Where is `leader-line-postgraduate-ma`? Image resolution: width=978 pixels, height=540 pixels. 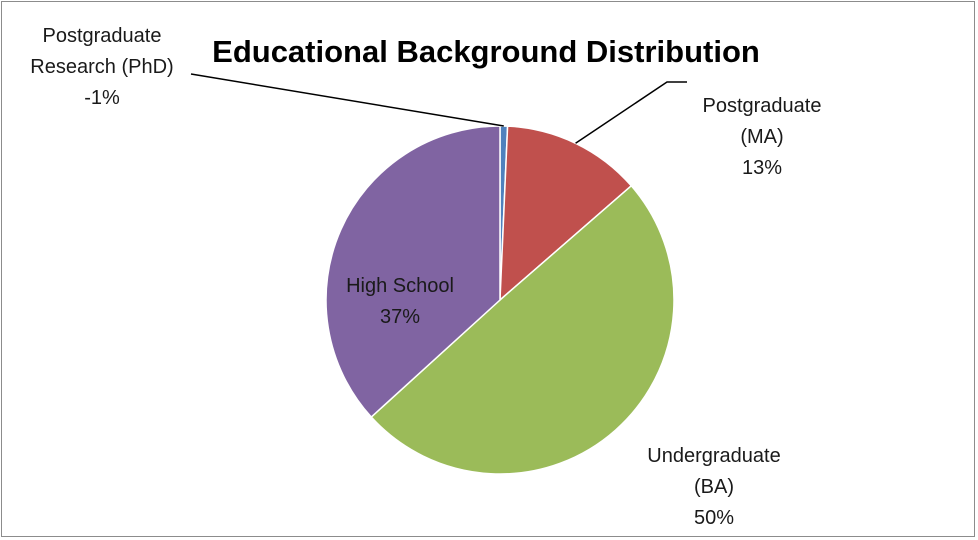
leader-line-postgraduate-ma is located at coordinates (631, 112).